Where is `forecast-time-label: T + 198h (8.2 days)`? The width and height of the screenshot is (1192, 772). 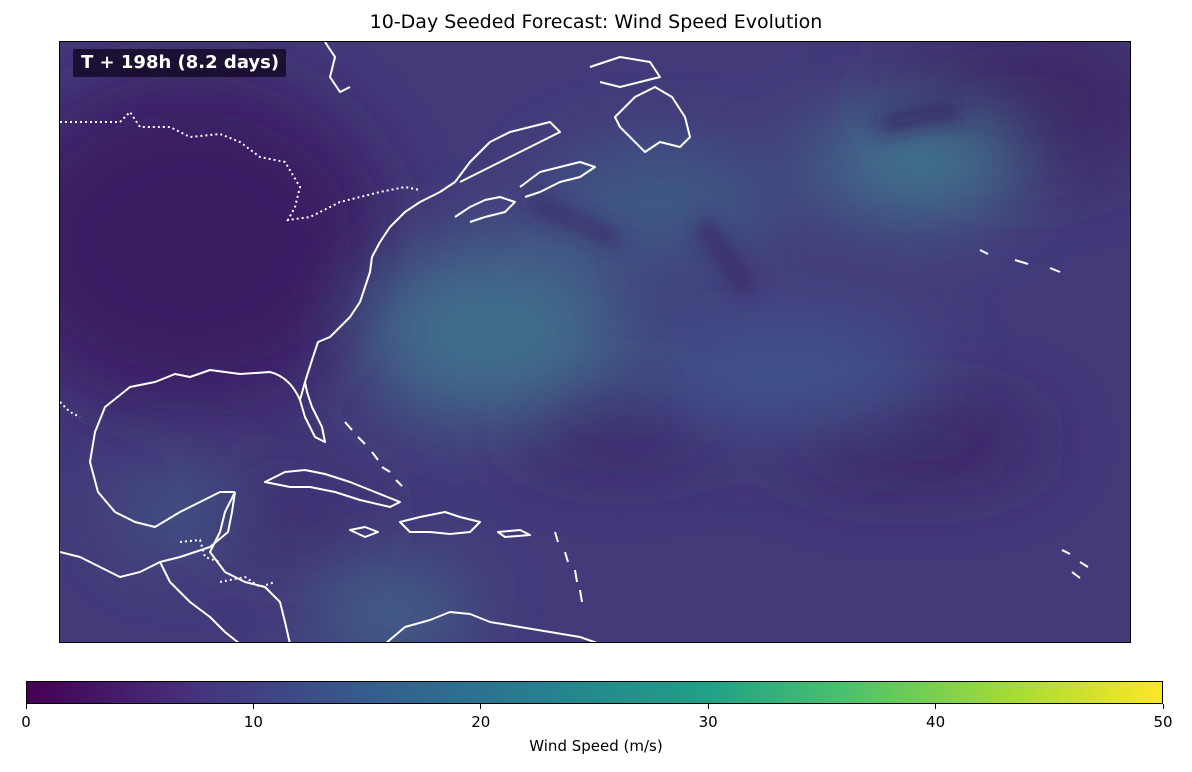 forecast-time-label: T + 198h (8.2 days) is located at coordinates (180, 63).